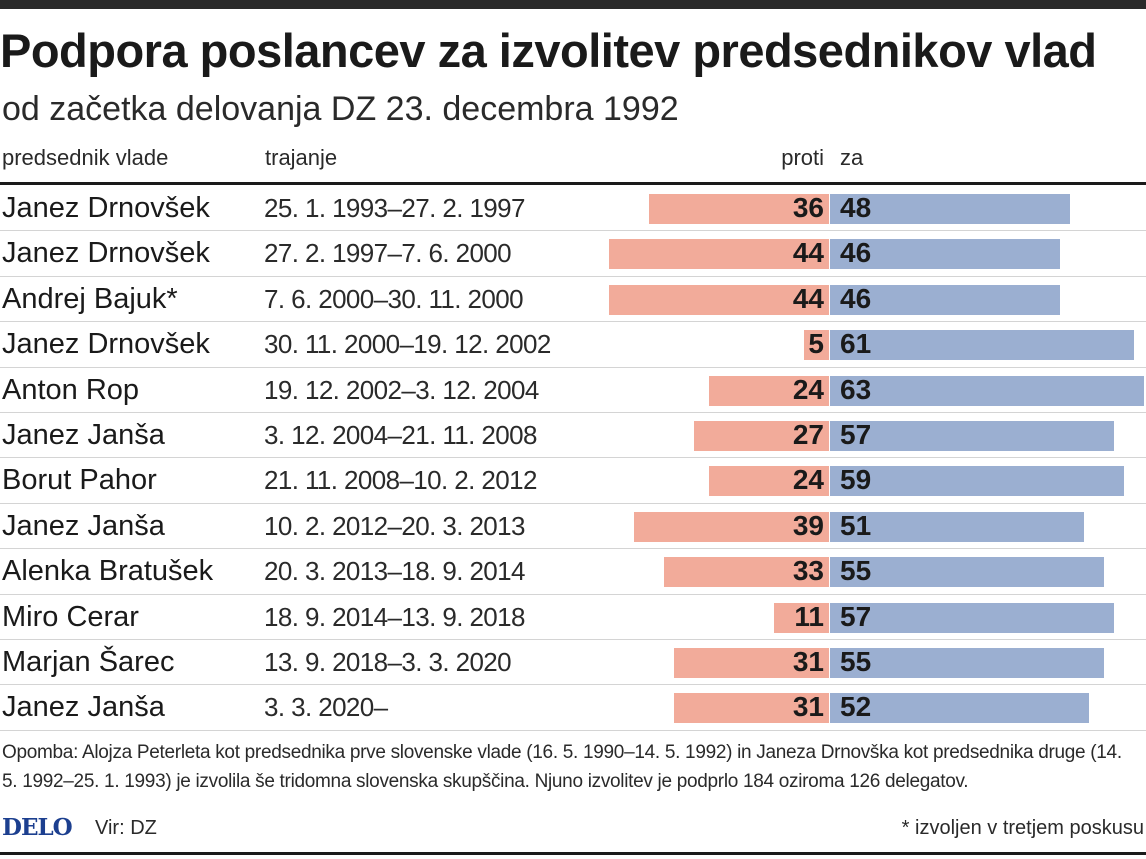 Image resolution: width=1146 pixels, height=859 pixels. Describe the element at coordinates (573, 183) in the screenshot. I see `header-rule` at that location.